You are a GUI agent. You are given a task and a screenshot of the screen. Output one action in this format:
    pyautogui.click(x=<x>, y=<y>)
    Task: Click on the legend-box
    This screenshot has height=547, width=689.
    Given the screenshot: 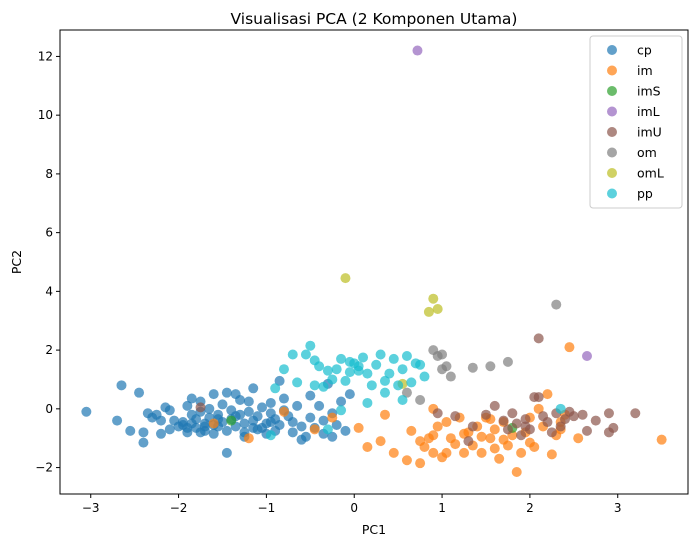 What is the action you would take?
    pyautogui.click(x=636, y=122)
    